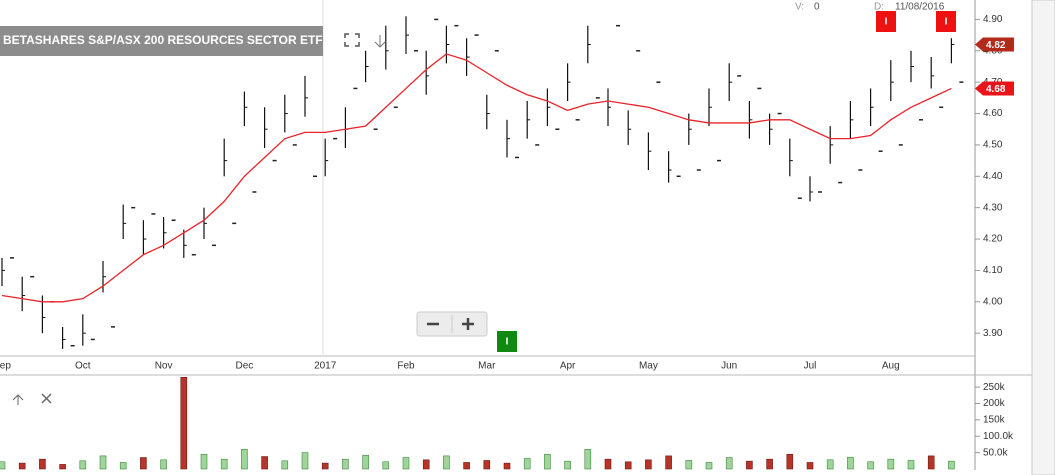  What do you see at coordinates (468, 324) in the screenshot?
I see `zoom-in` at bounding box center [468, 324].